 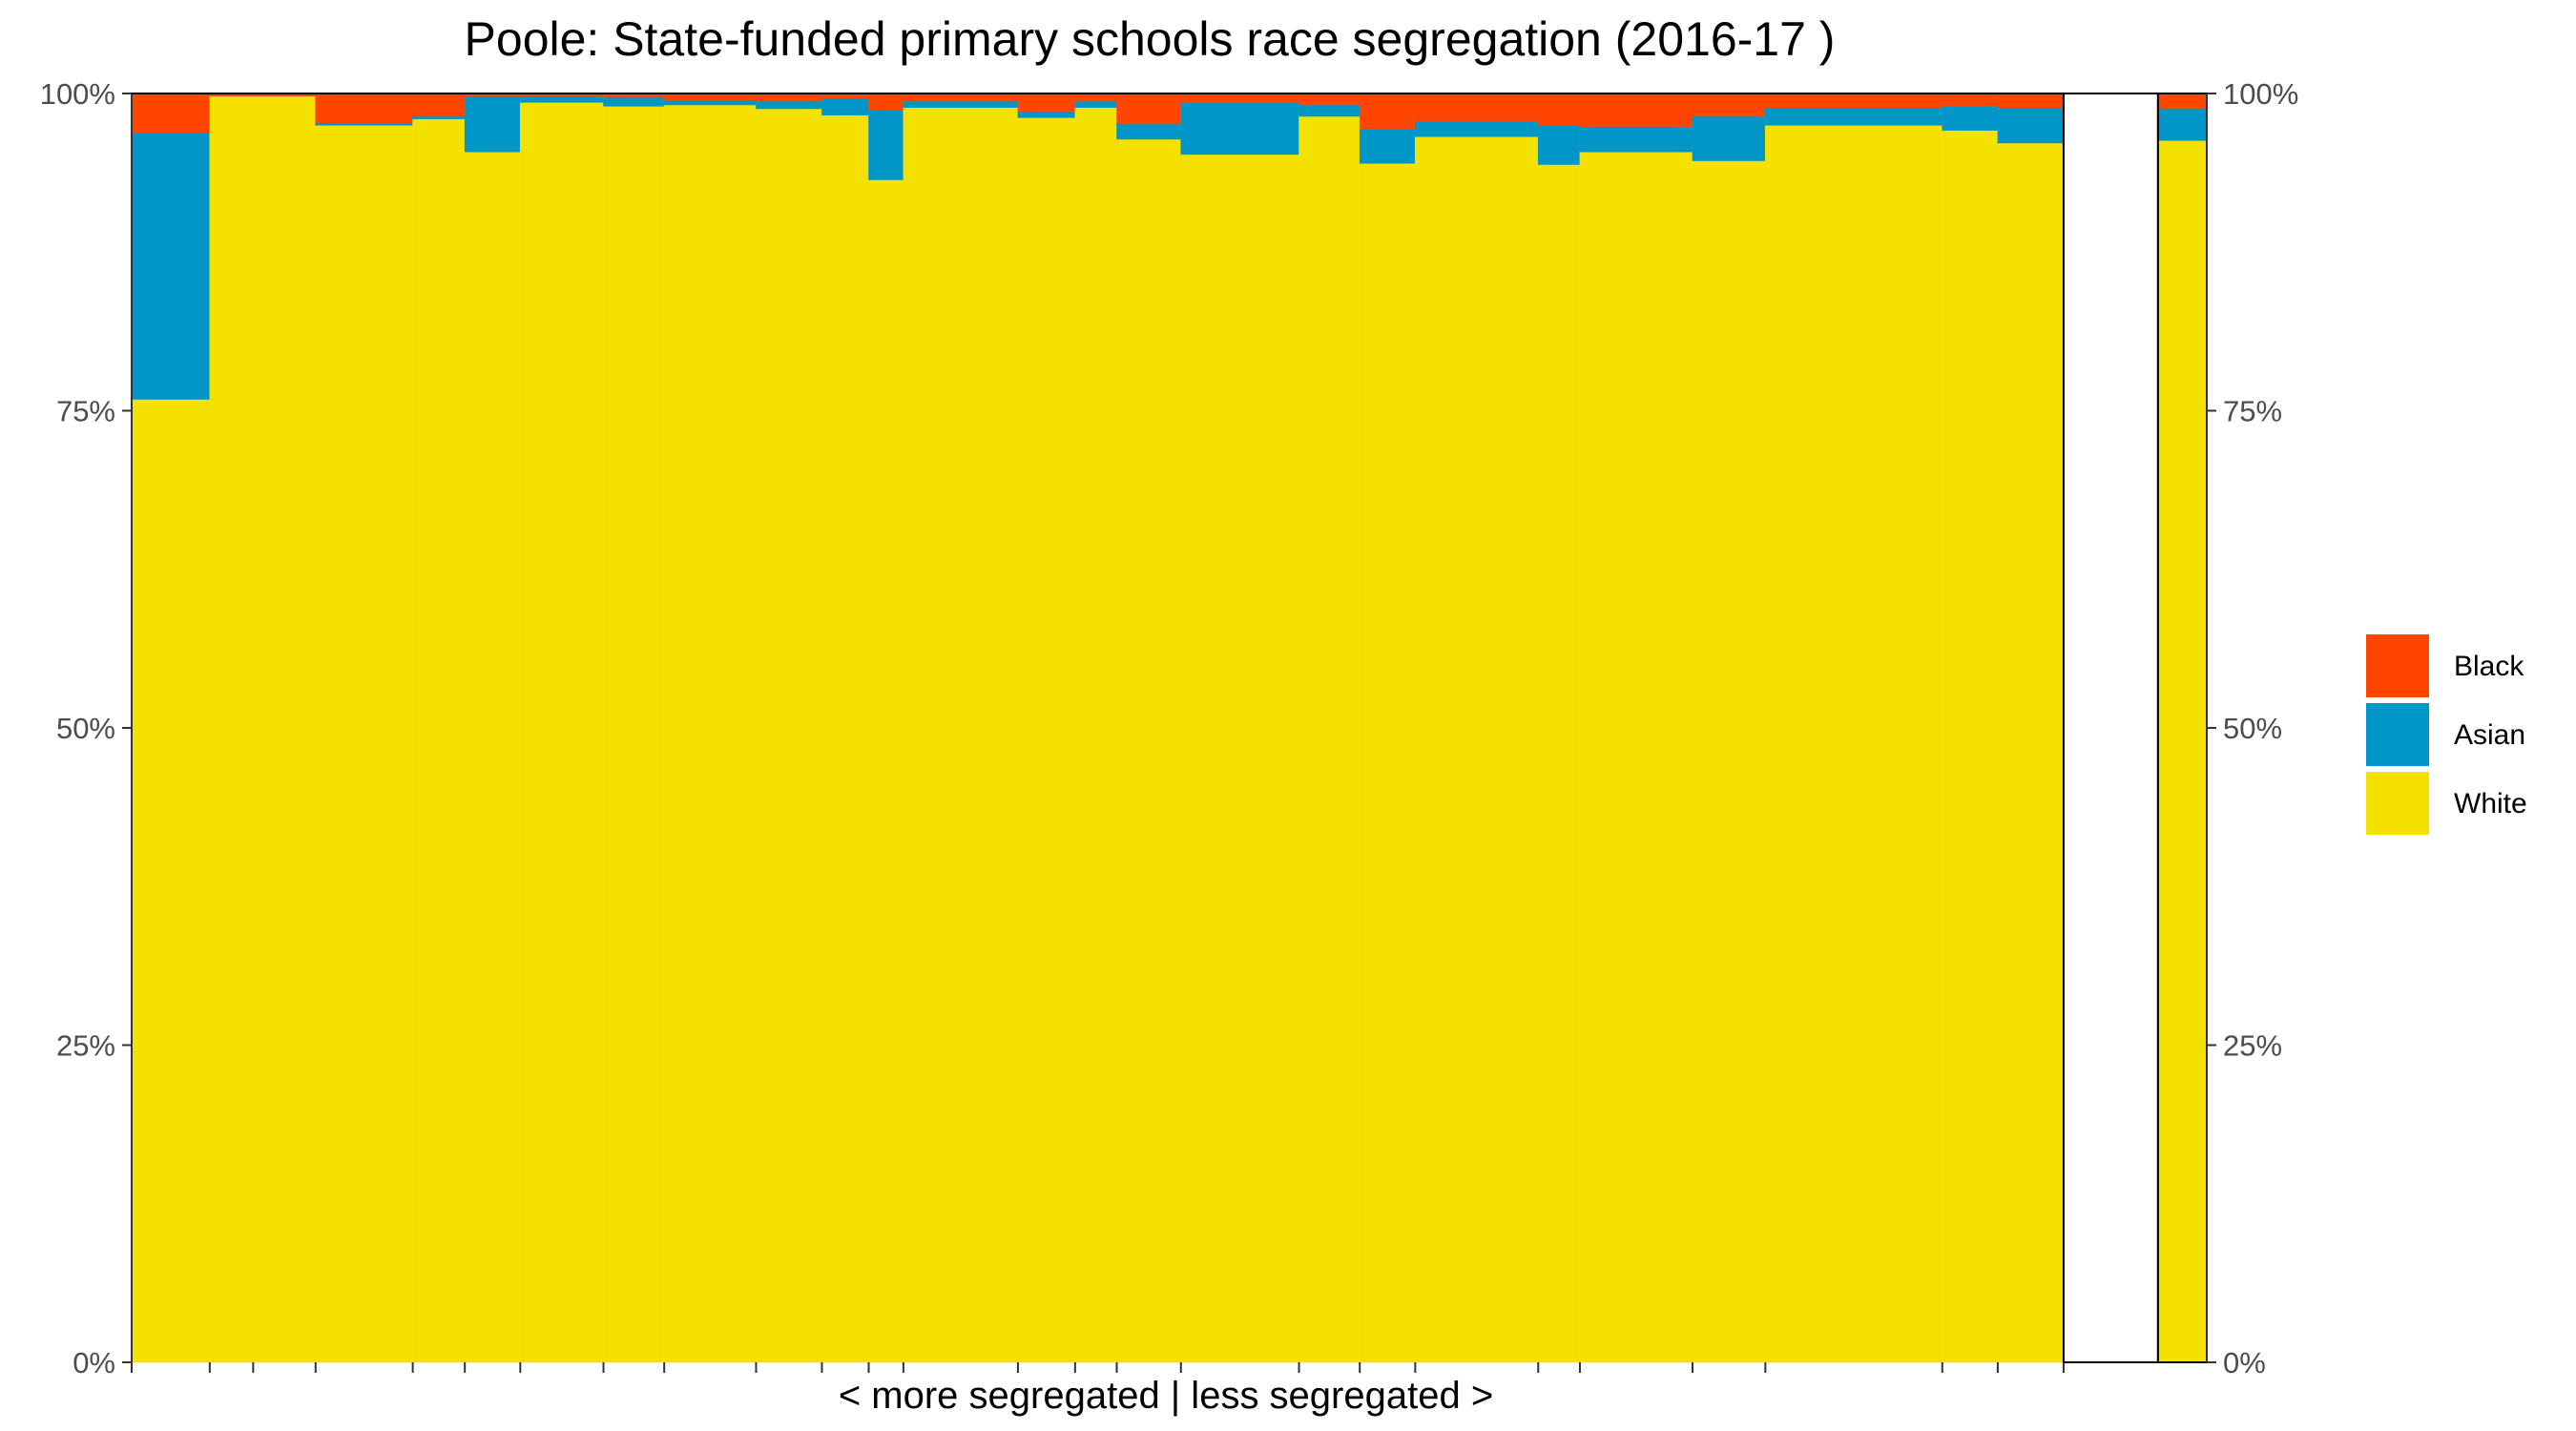 I want to click on y-tick-label-left: 100%, so click(x=77, y=94).